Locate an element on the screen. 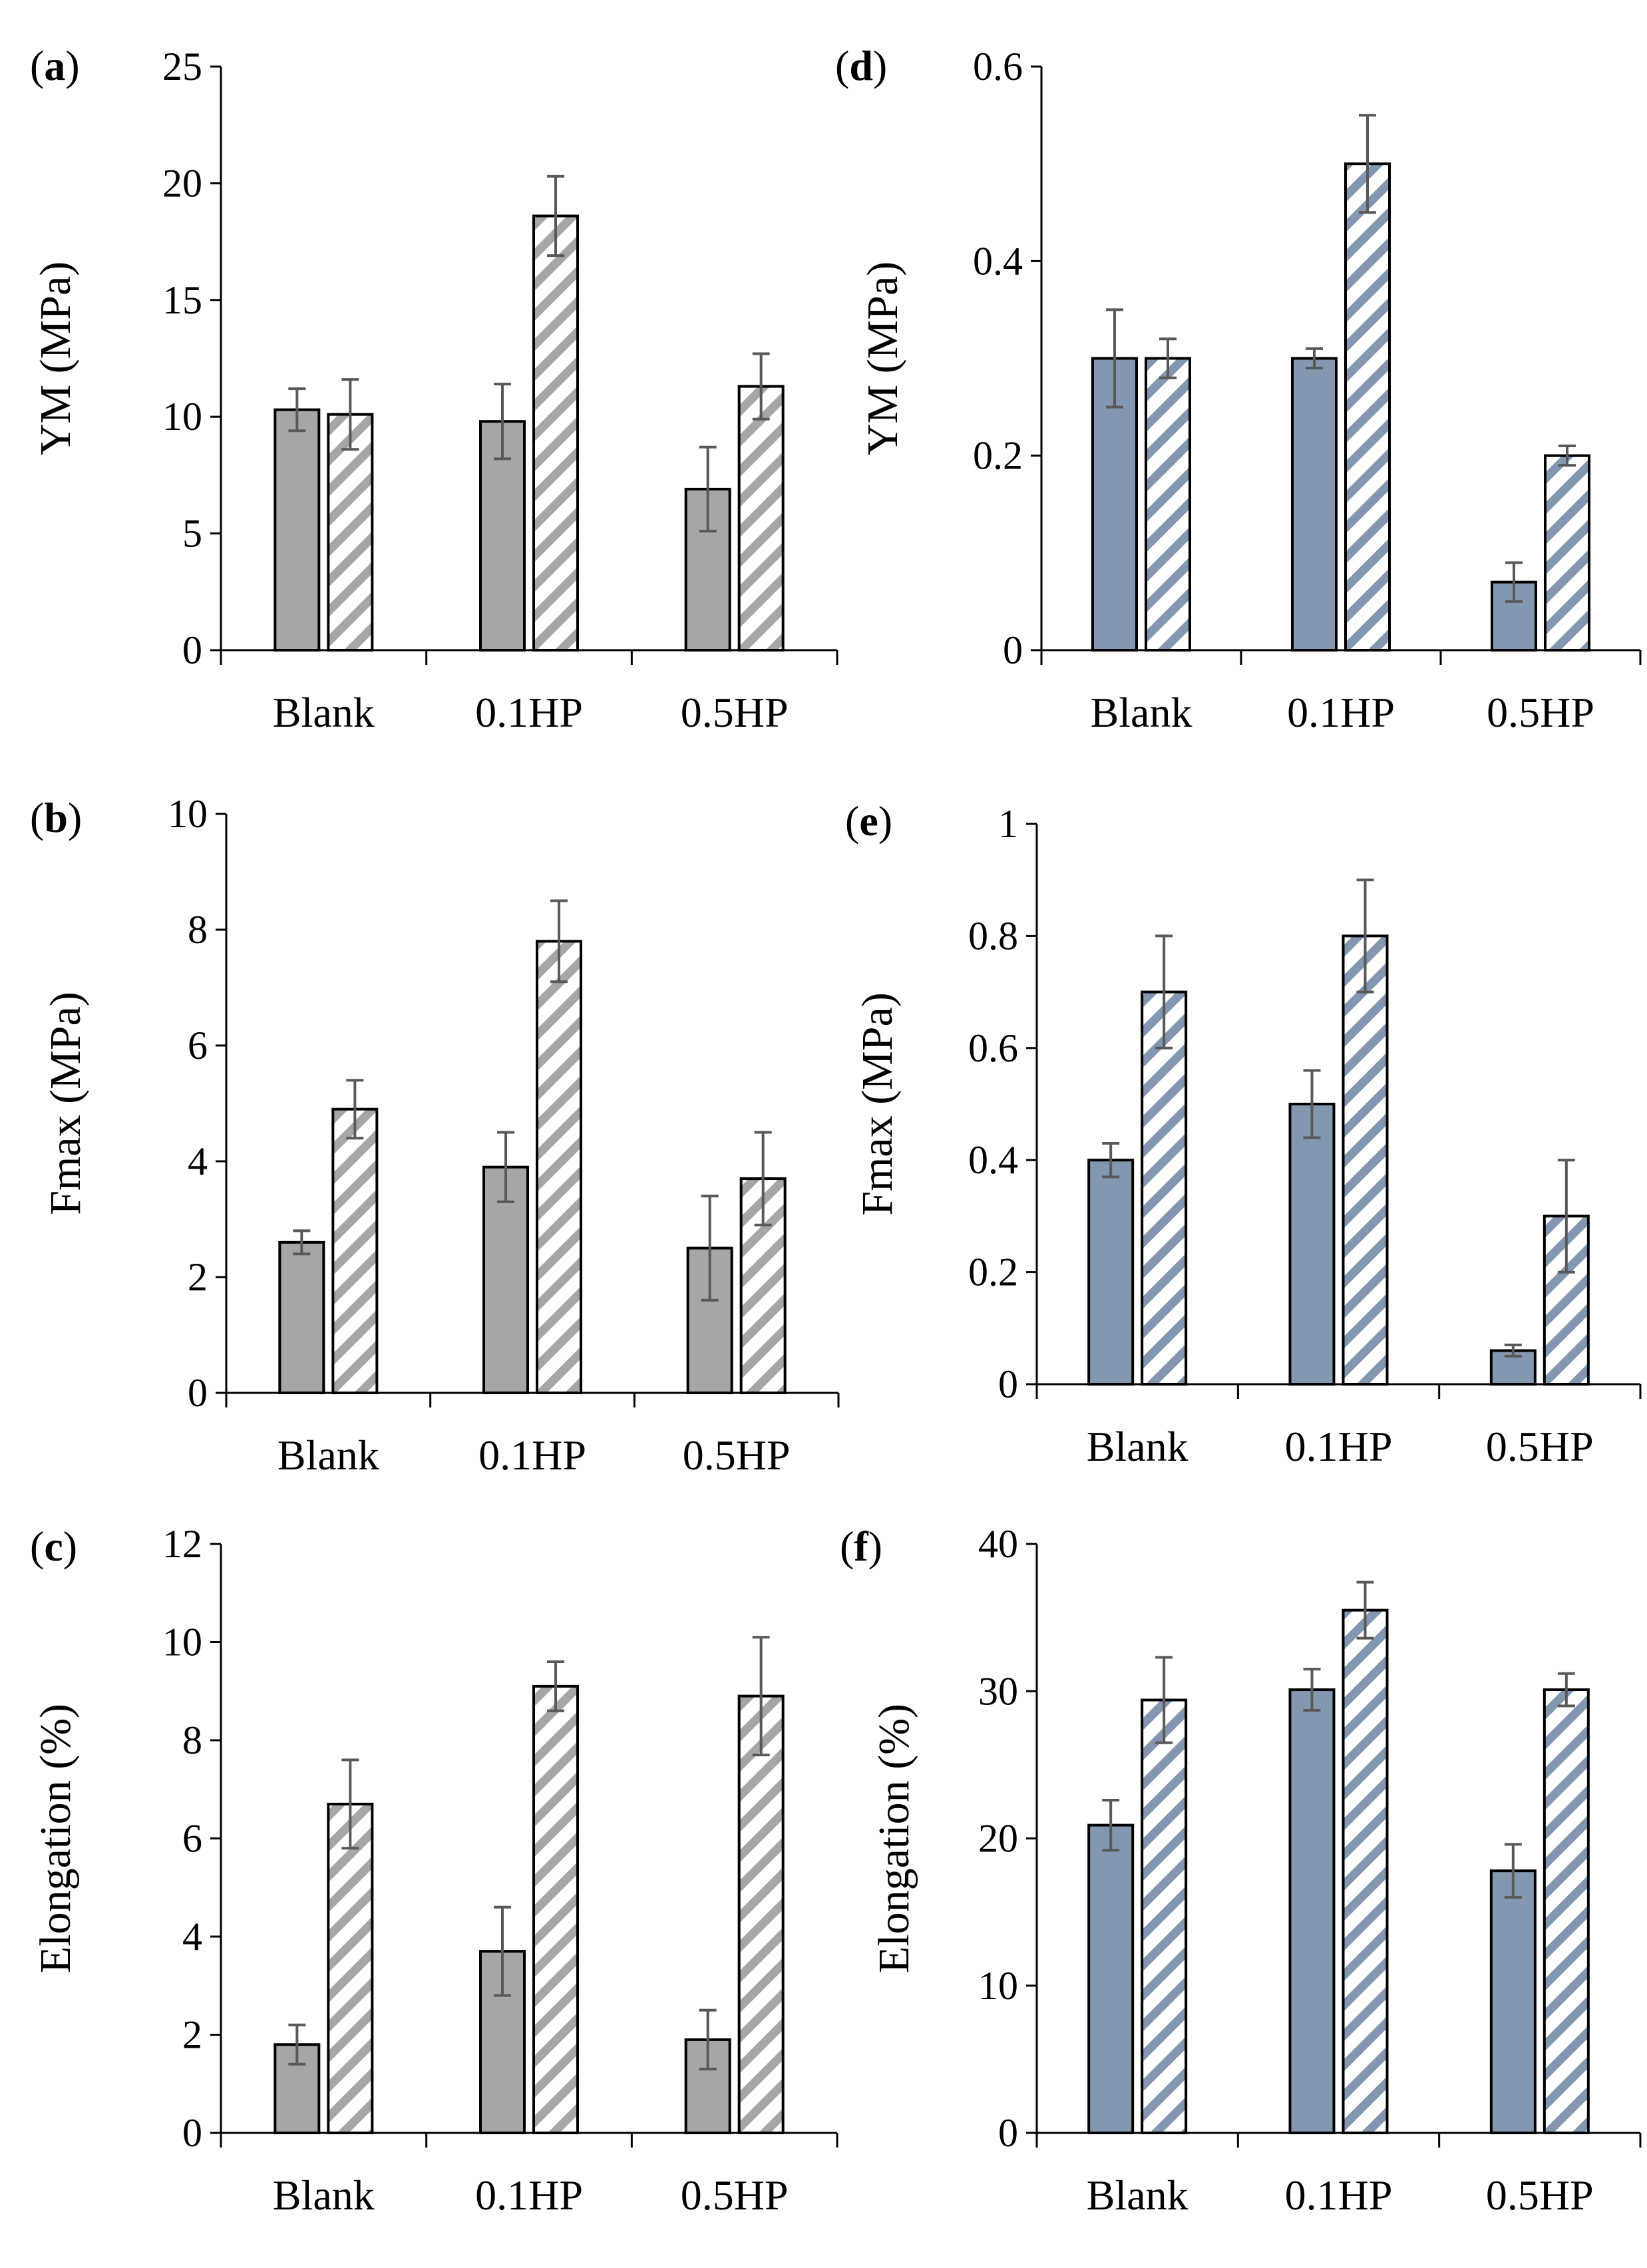  y-axis-label-d: YM (MPa) is located at coordinates (882, 359).